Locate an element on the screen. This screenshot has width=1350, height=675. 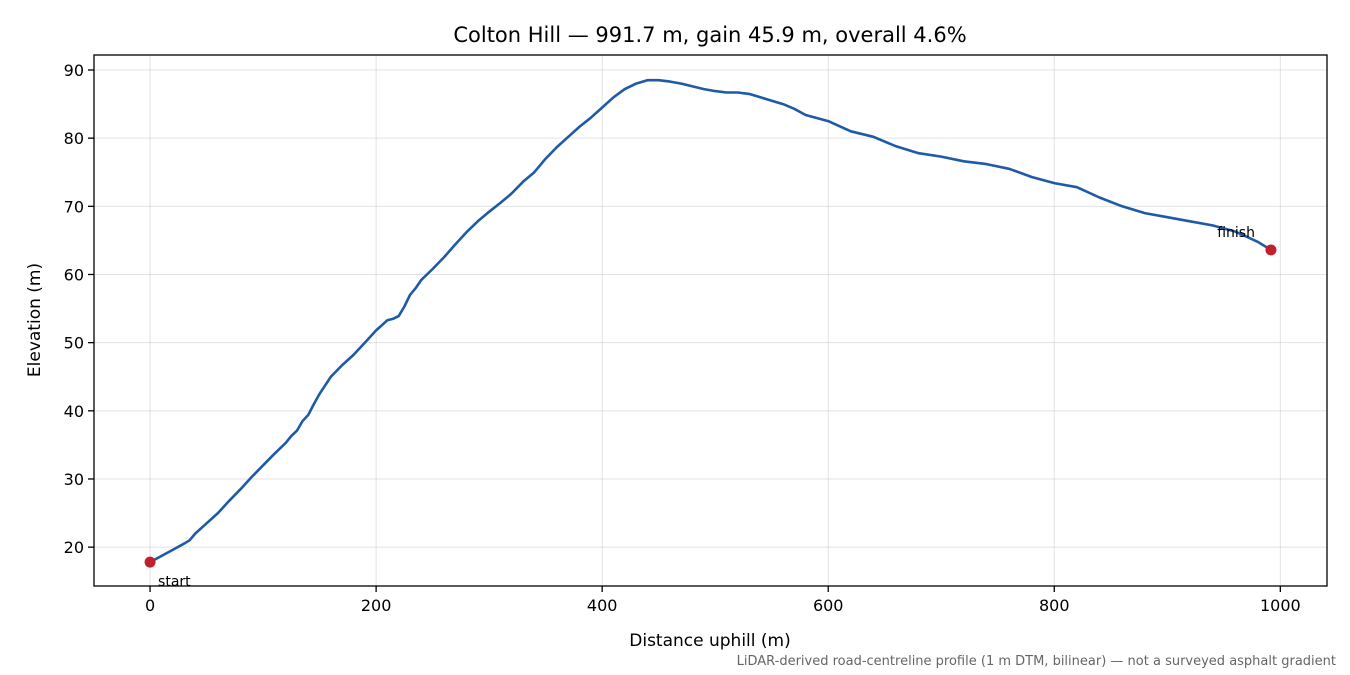
x-tick-label: 600 is located at coordinates (828, 605).